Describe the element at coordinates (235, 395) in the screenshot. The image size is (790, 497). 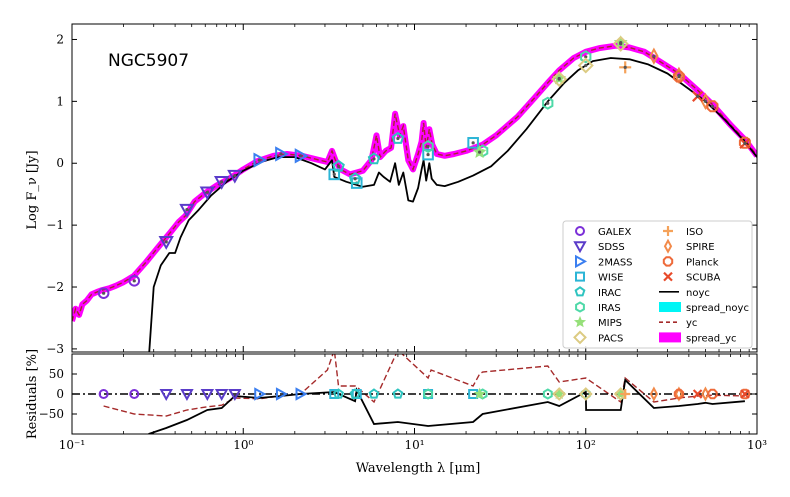
I see `sdss-residual-point` at that location.